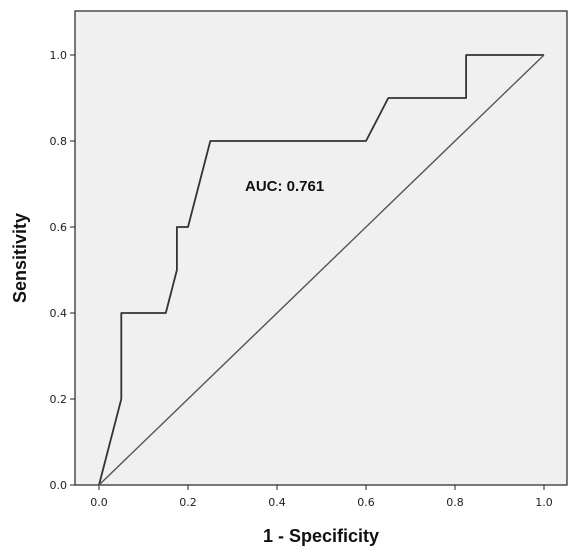 The height and width of the screenshot is (550, 570). I want to click on x-axis-title: 1 - Specificity, so click(321, 536).